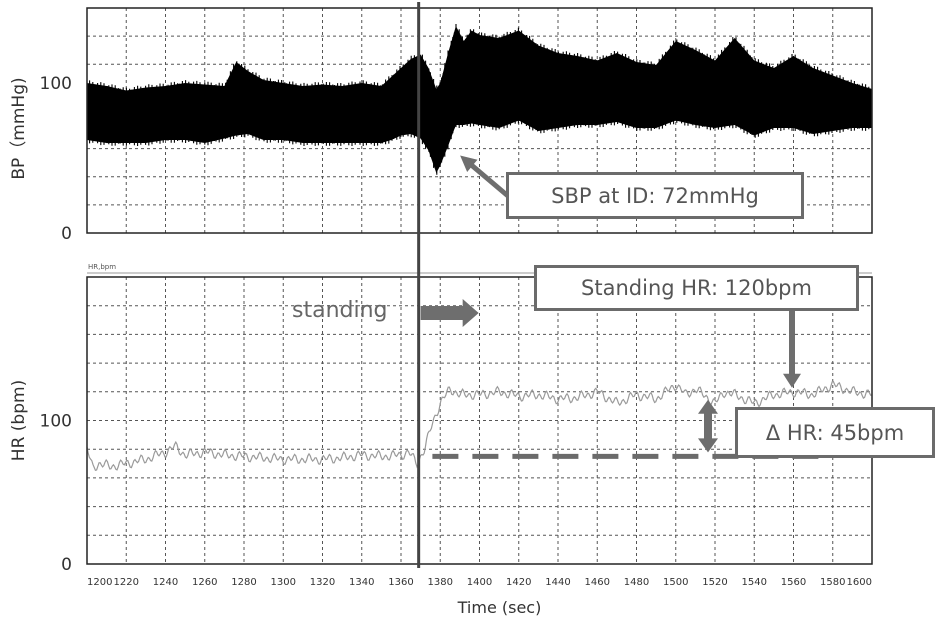 The image size is (941, 625). Describe the element at coordinates (283, 582) in the screenshot. I see `x-tick-label: 1300` at that location.